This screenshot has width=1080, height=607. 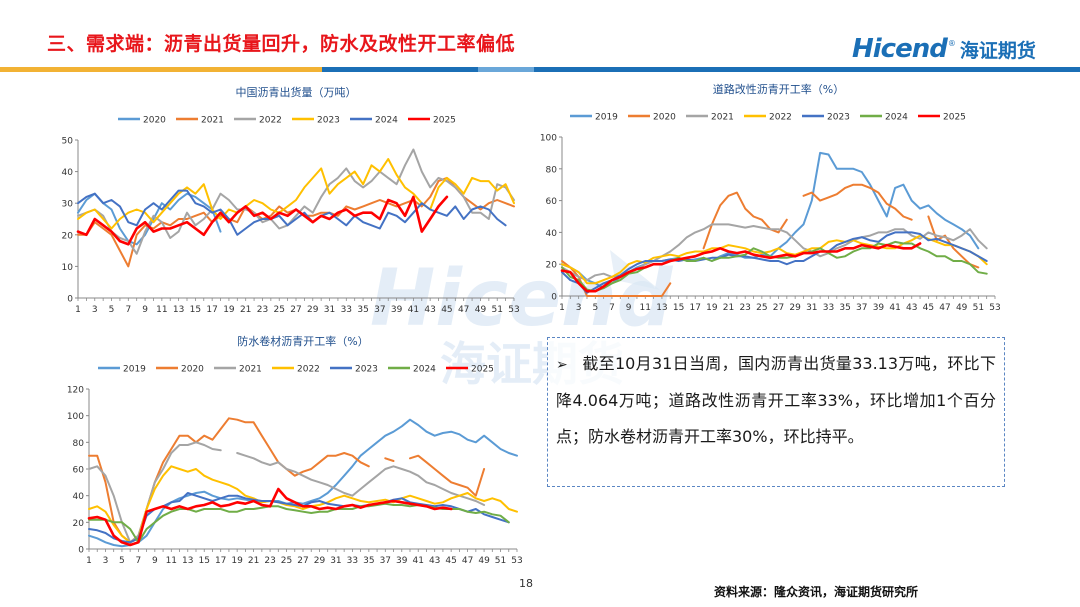 I want to click on y-tick-label: 40, so click(x=79, y=497).